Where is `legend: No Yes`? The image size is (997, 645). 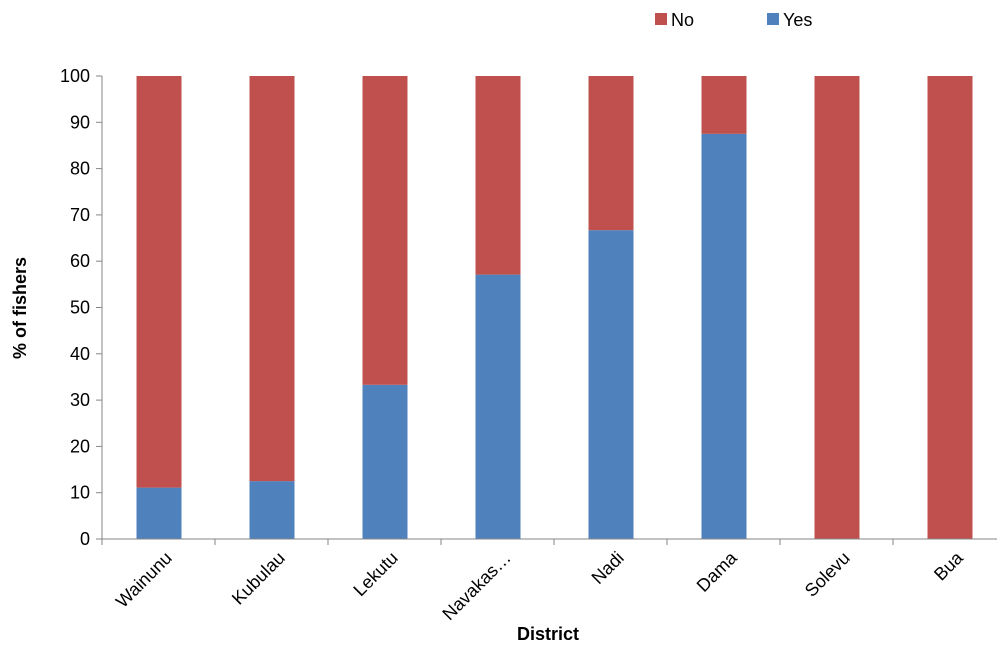
legend: No Yes is located at coordinates (733, 20).